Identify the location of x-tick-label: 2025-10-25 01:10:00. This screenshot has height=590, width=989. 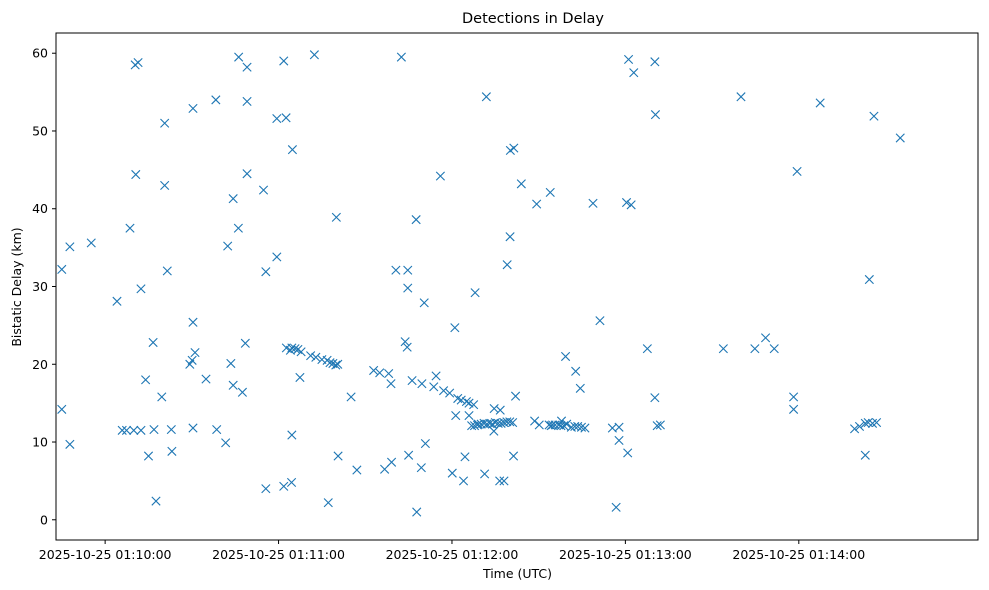
(105, 554).